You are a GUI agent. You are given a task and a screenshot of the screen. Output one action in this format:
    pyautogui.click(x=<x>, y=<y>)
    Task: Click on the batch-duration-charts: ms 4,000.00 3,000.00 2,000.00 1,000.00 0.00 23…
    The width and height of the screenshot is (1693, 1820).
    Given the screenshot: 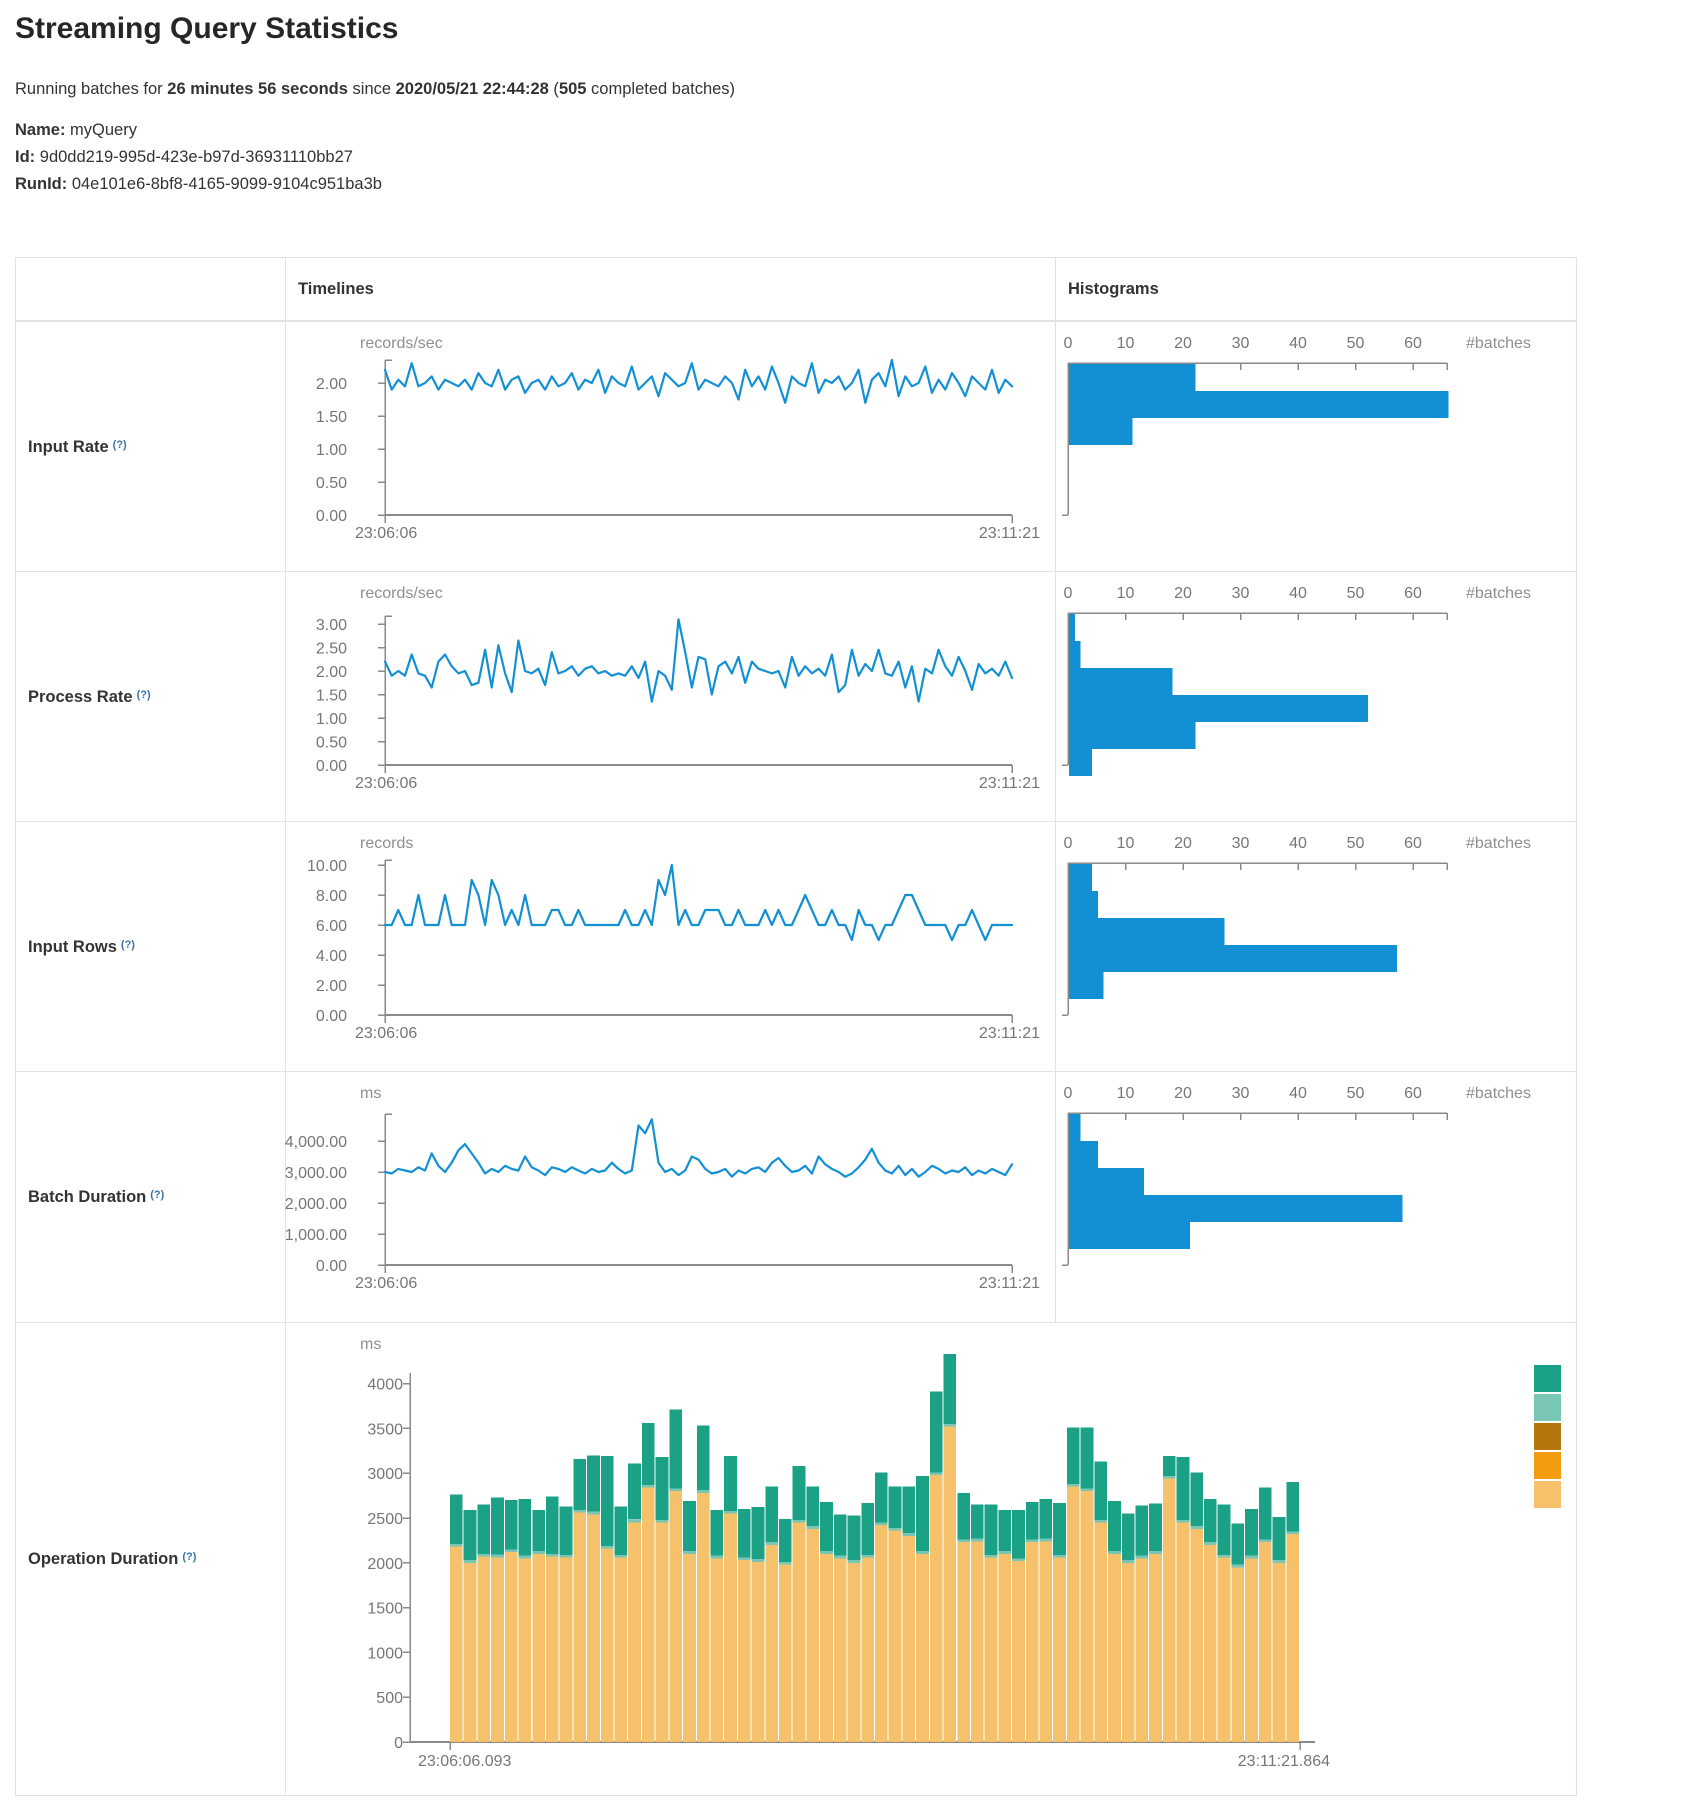 What is the action you would take?
    pyautogui.click(x=796, y=1197)
    